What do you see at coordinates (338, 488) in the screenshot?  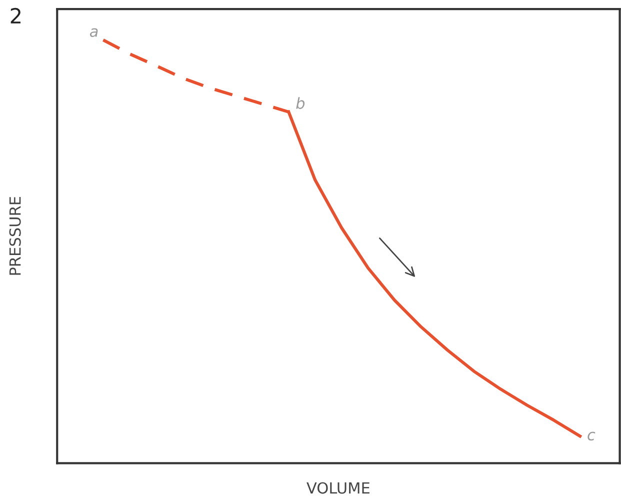 I see `x-axis-title: VOLUME` at bounding box center [338, 488].